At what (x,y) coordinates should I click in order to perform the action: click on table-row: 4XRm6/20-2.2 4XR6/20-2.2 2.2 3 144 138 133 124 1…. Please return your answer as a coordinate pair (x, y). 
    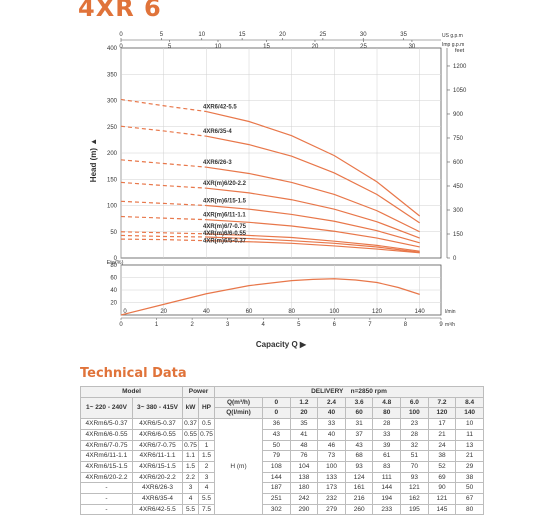
    Looking at the image, I should click on (282, 477).